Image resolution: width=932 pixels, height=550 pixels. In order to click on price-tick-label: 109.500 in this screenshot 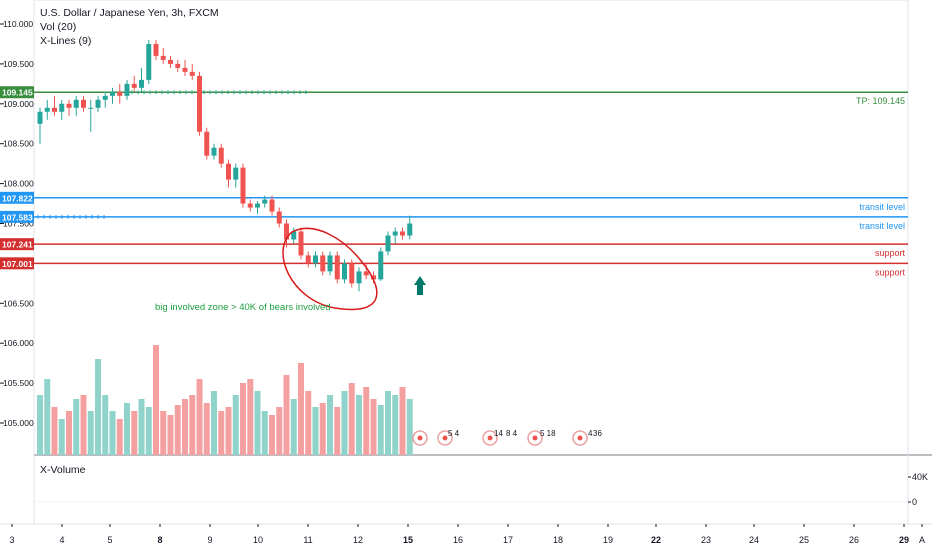, I will do `click(18, 64)`.